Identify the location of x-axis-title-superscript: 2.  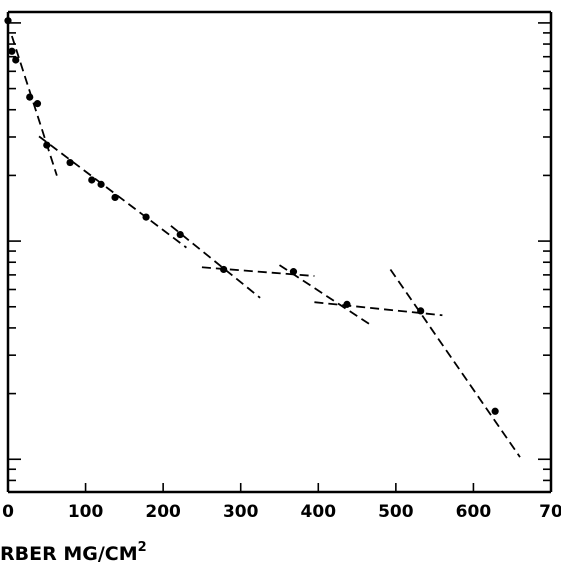
(142, 547).